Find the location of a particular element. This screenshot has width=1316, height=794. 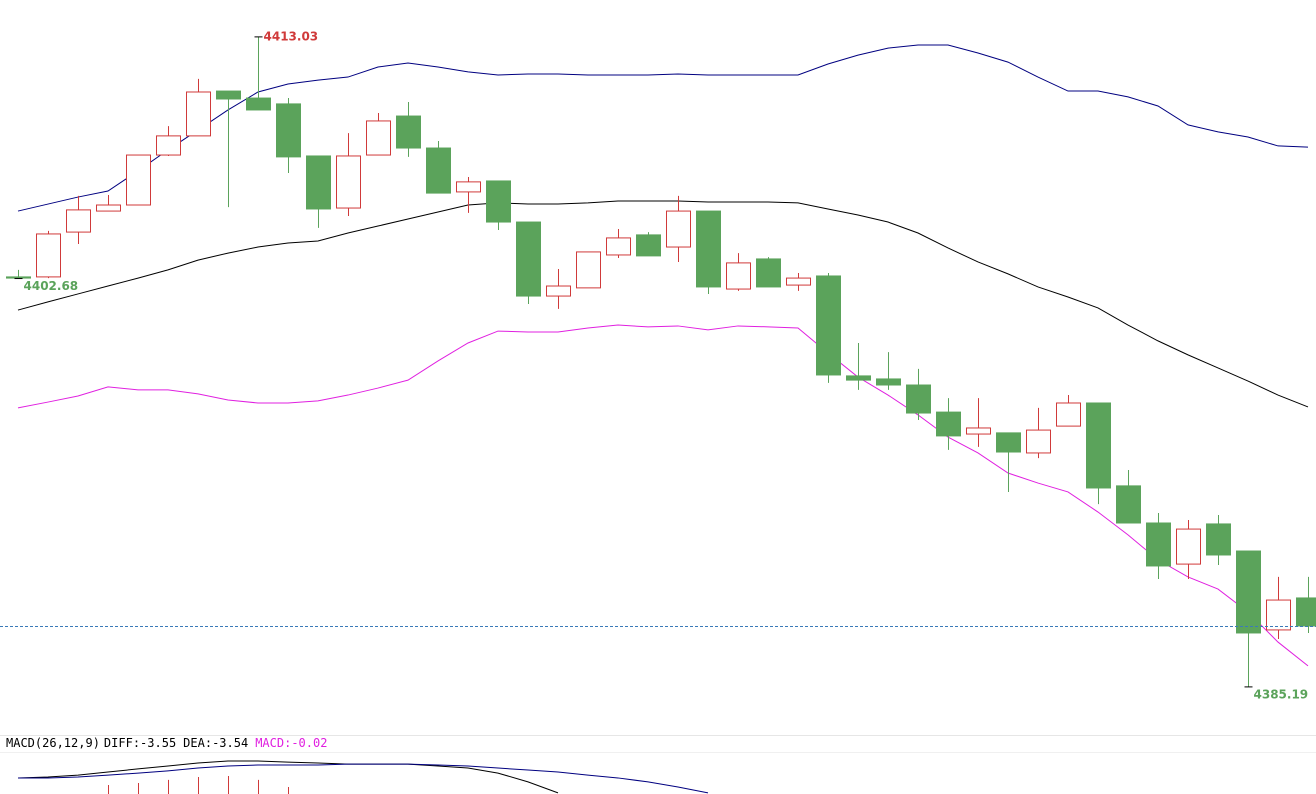

macd-item: DEA:-3.54 is located at coordinates (215, 743).